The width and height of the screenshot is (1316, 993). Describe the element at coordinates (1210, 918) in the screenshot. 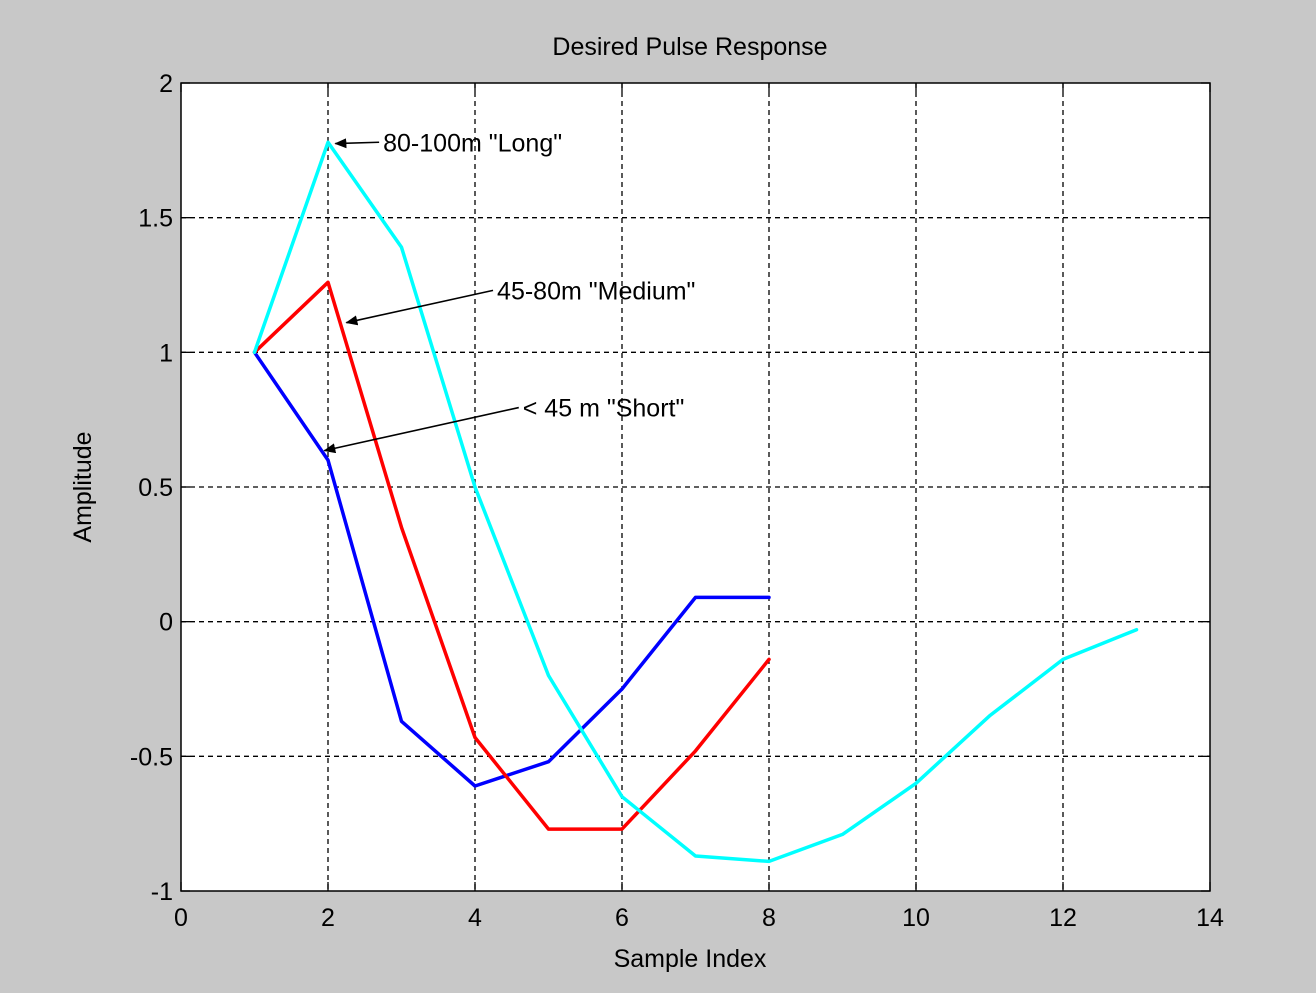

I see `x-tick-label: 14` at that location.